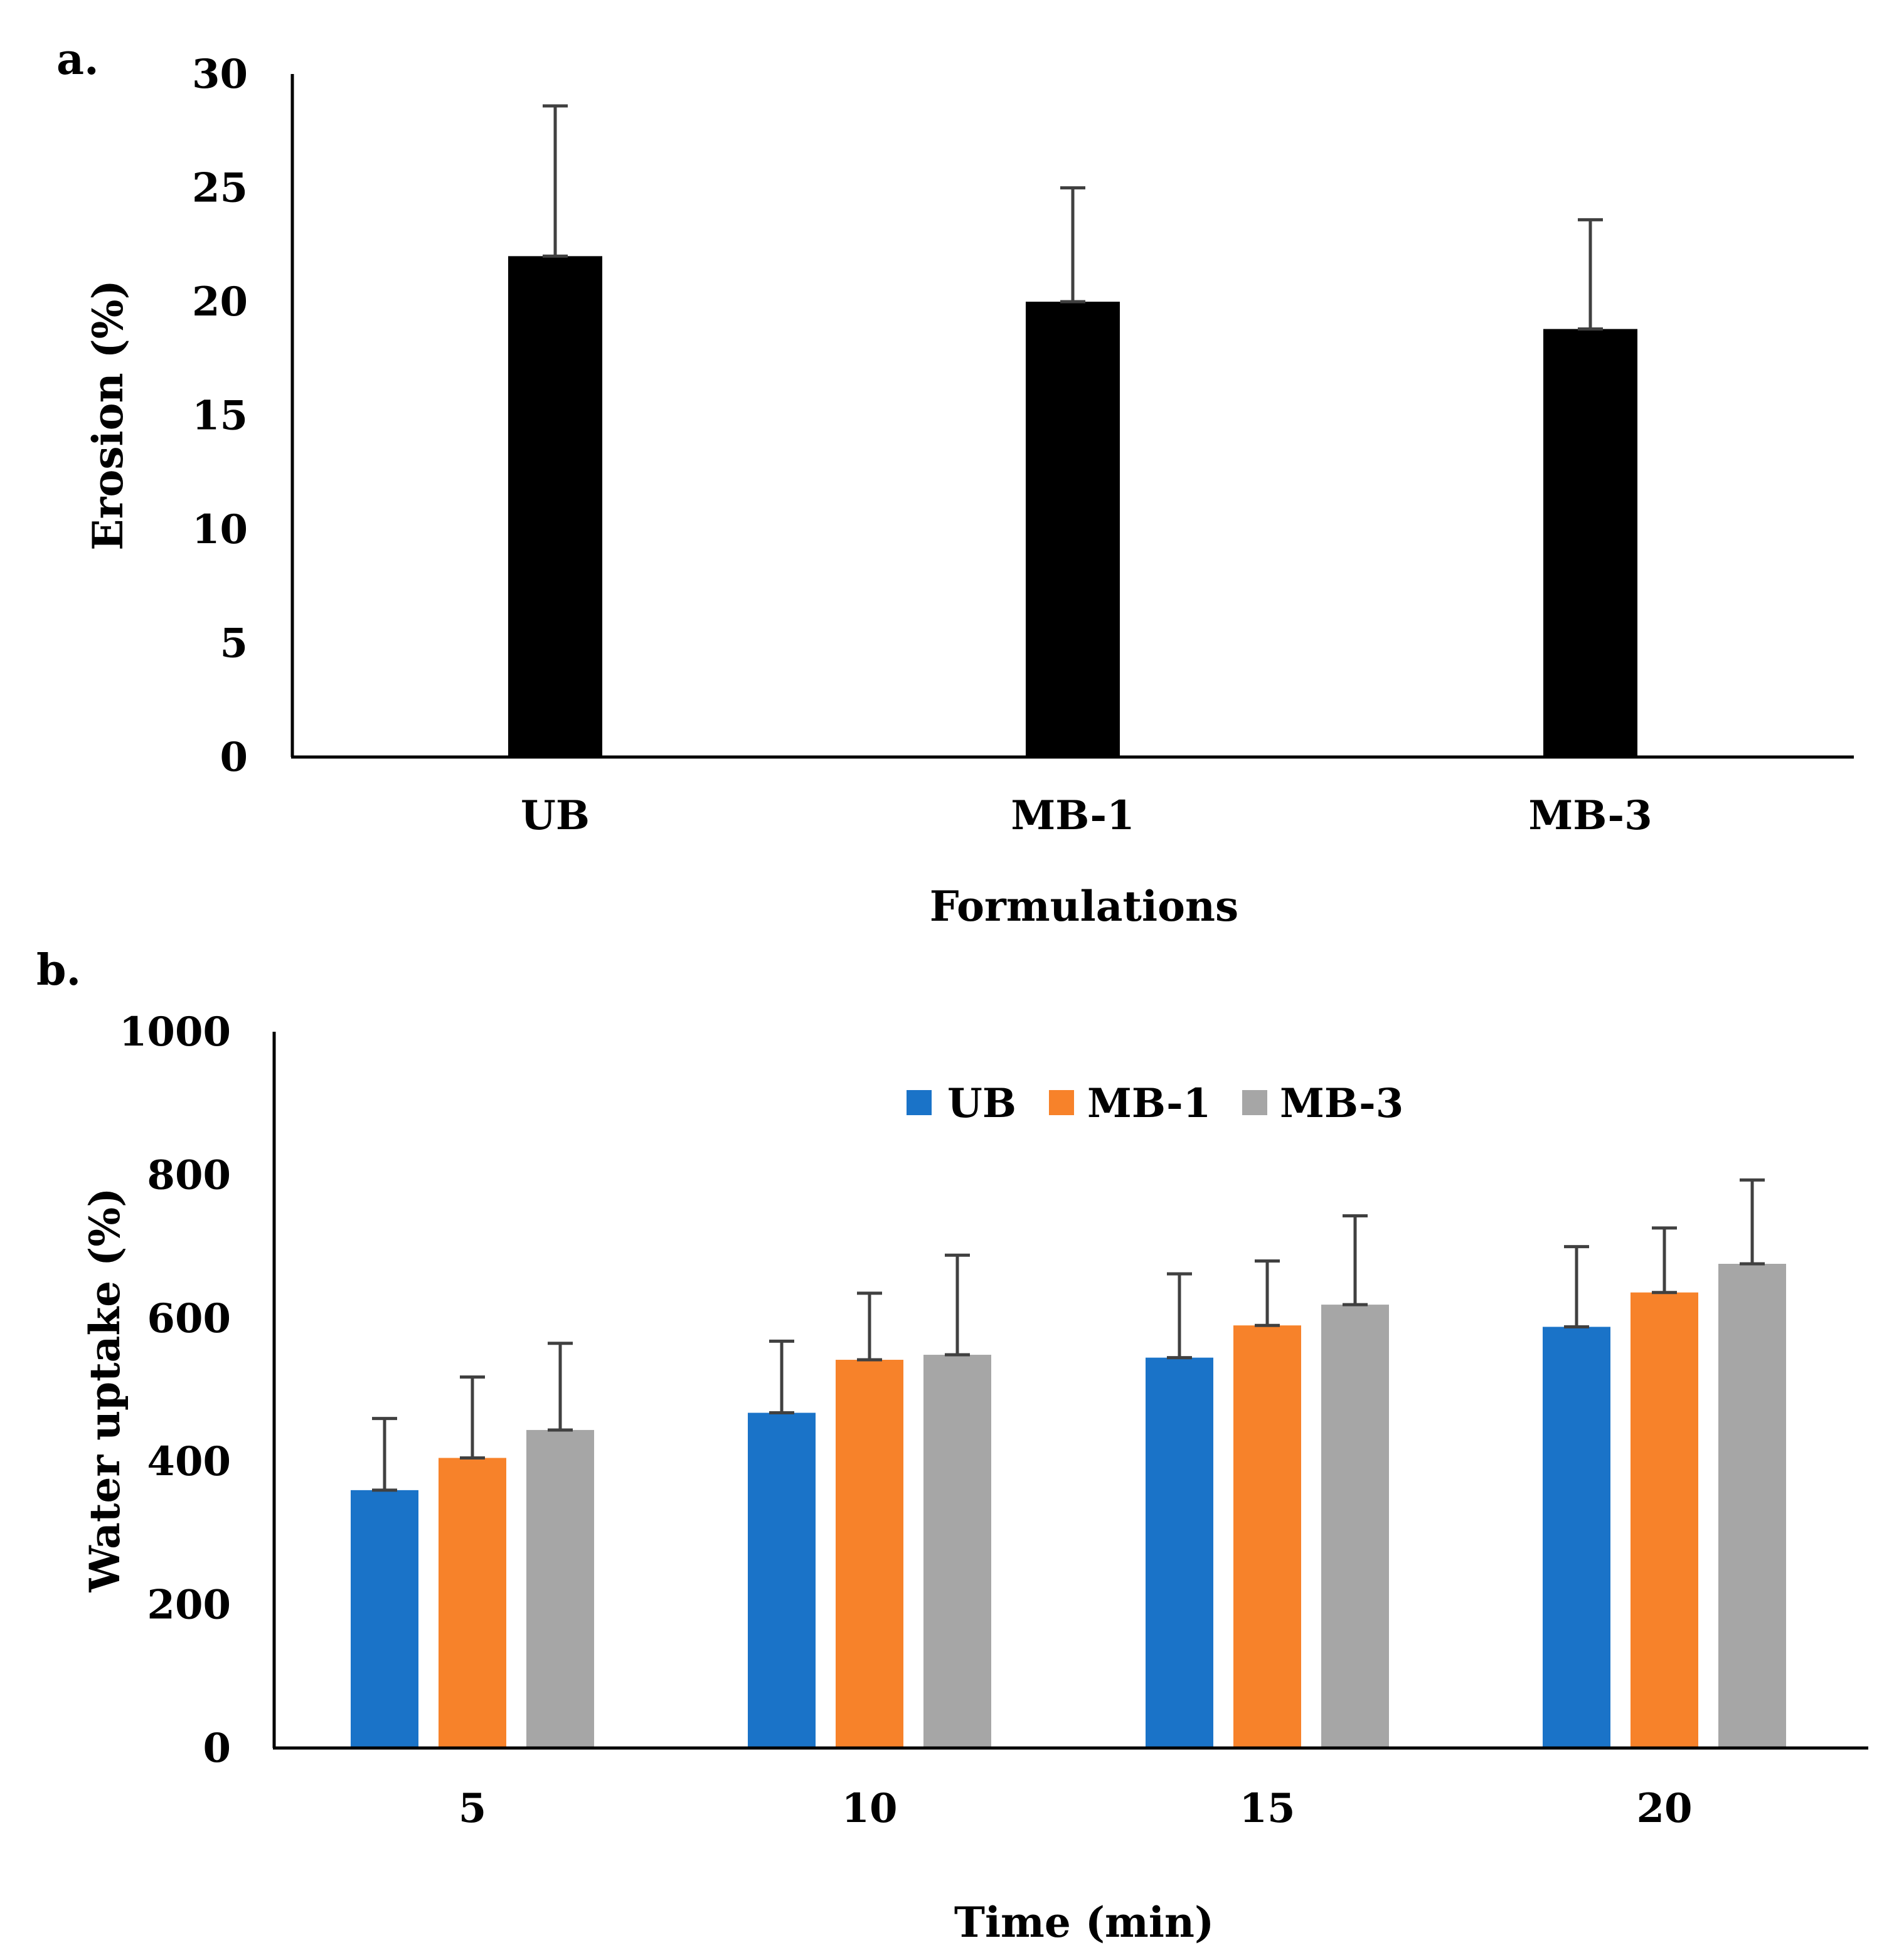 The height and width of the screenshot is (1960, 1894). What do you see at coordinates (189, 1175) in the screenshot?
I see `y-tick-label-800: 800` at bounding box center [189, 1175].